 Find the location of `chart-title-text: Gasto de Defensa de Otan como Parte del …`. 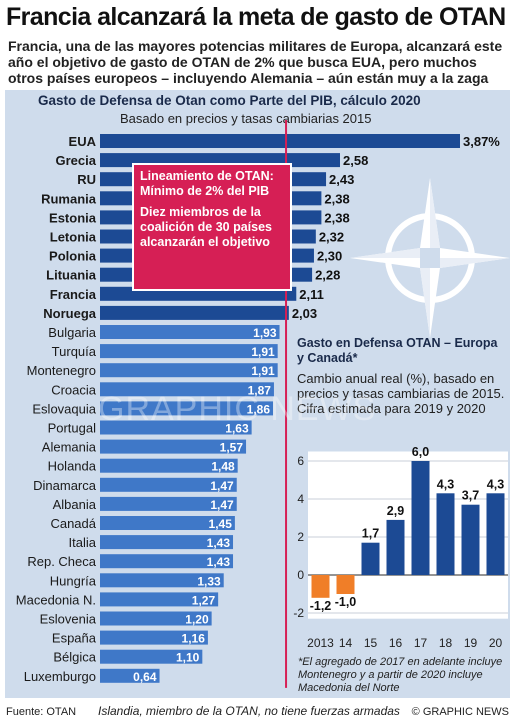

chart-title-text: Gasto de Defensa de Otan como Parte del … is located at coordinates (229, 100).